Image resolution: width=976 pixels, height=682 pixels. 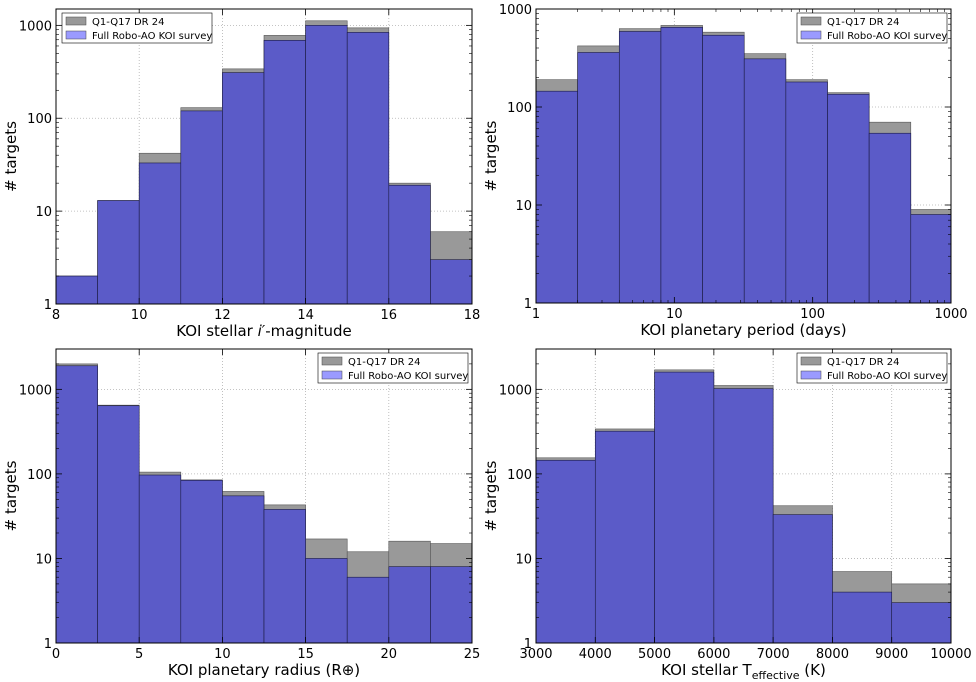 I want to click on x-tick-label: 5, so click(x=139, y=654).